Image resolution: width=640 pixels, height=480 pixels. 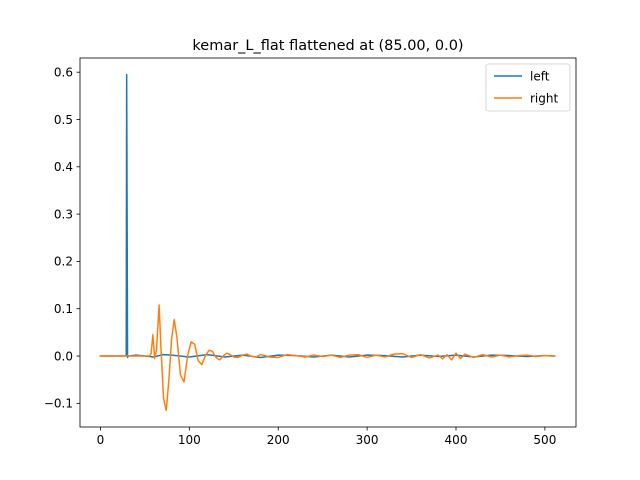 I want to click on y-tick-label: 0.0, so click(x=63, y=356).